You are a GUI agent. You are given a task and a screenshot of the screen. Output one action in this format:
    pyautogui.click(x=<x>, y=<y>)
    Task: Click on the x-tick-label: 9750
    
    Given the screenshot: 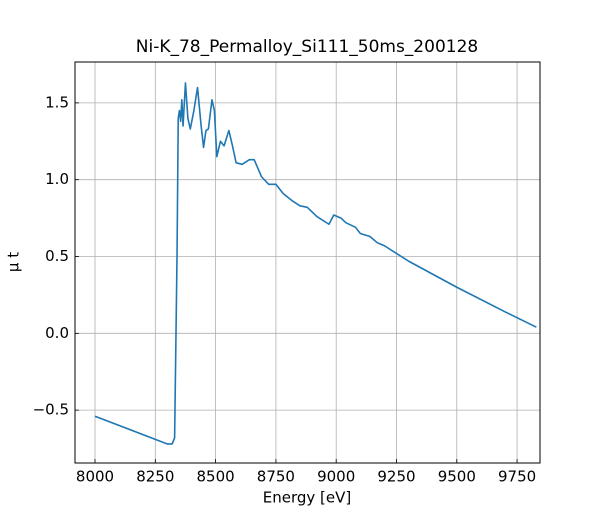 What is the action you would take?
    pyautogui.click(x=517, y=477)
    